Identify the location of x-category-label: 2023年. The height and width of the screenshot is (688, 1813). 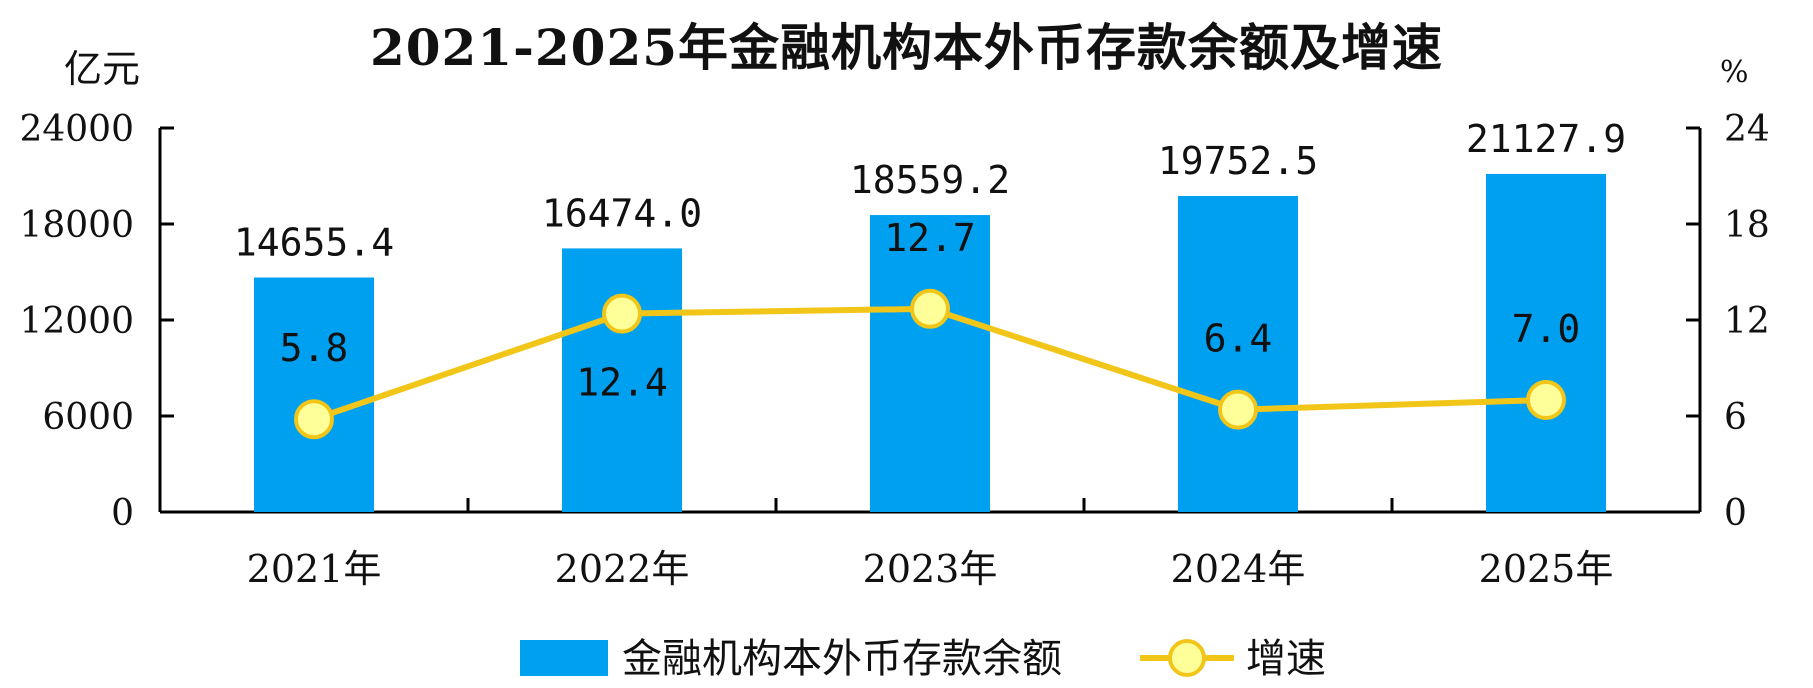
(930, 569).